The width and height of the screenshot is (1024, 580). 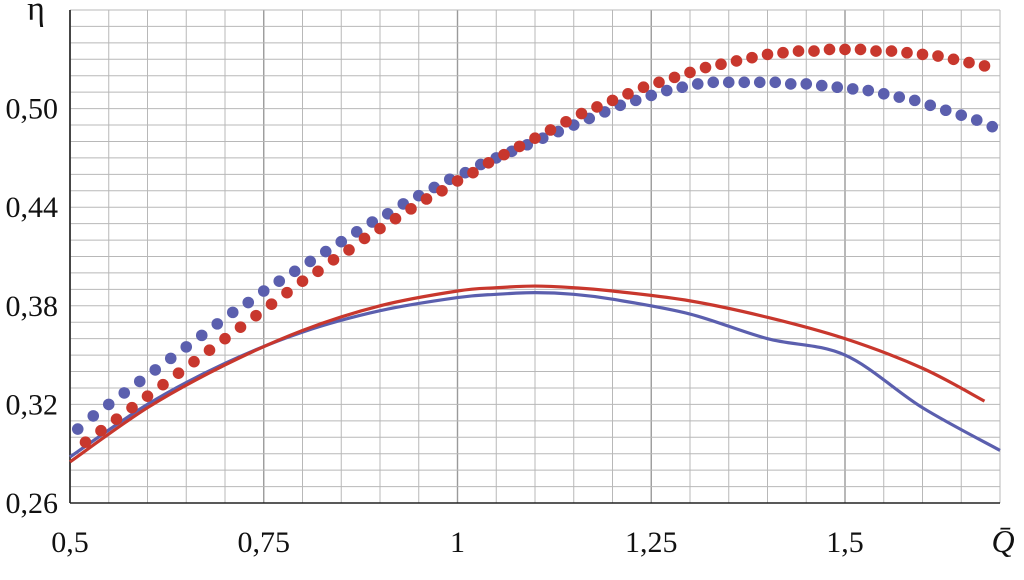 What do you see at coordinates (32, 109) in the screenshot?
I see `y-tick-label: 0,50` at bounding box center [32, 109].